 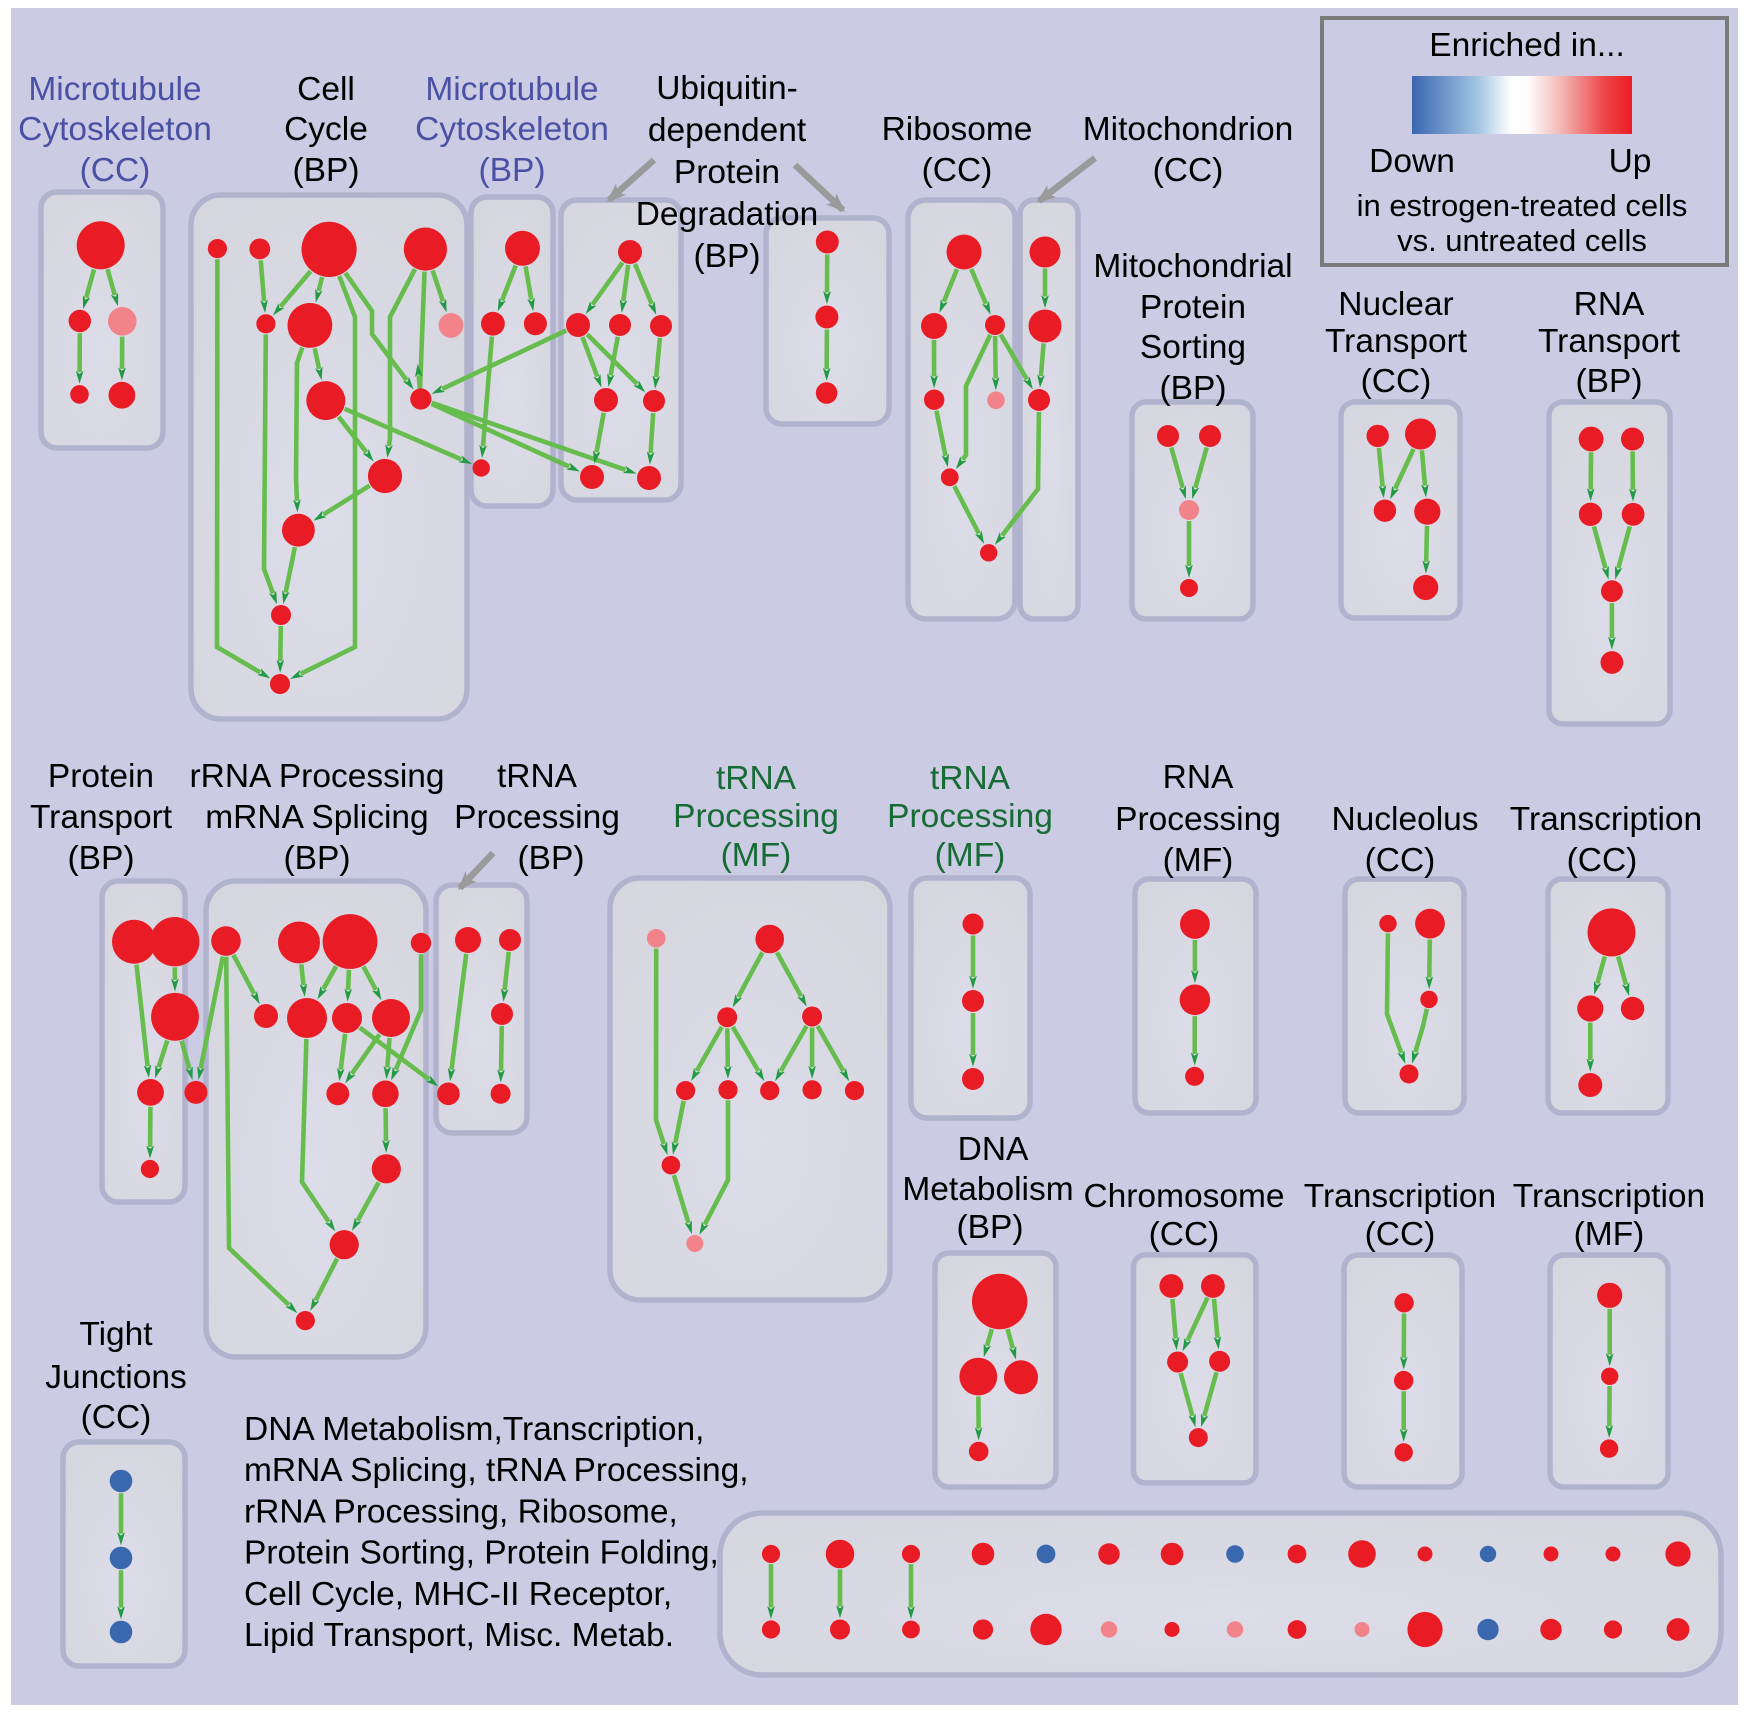 I want to click on svg-text: Cycle, so click(x=326, y=129).